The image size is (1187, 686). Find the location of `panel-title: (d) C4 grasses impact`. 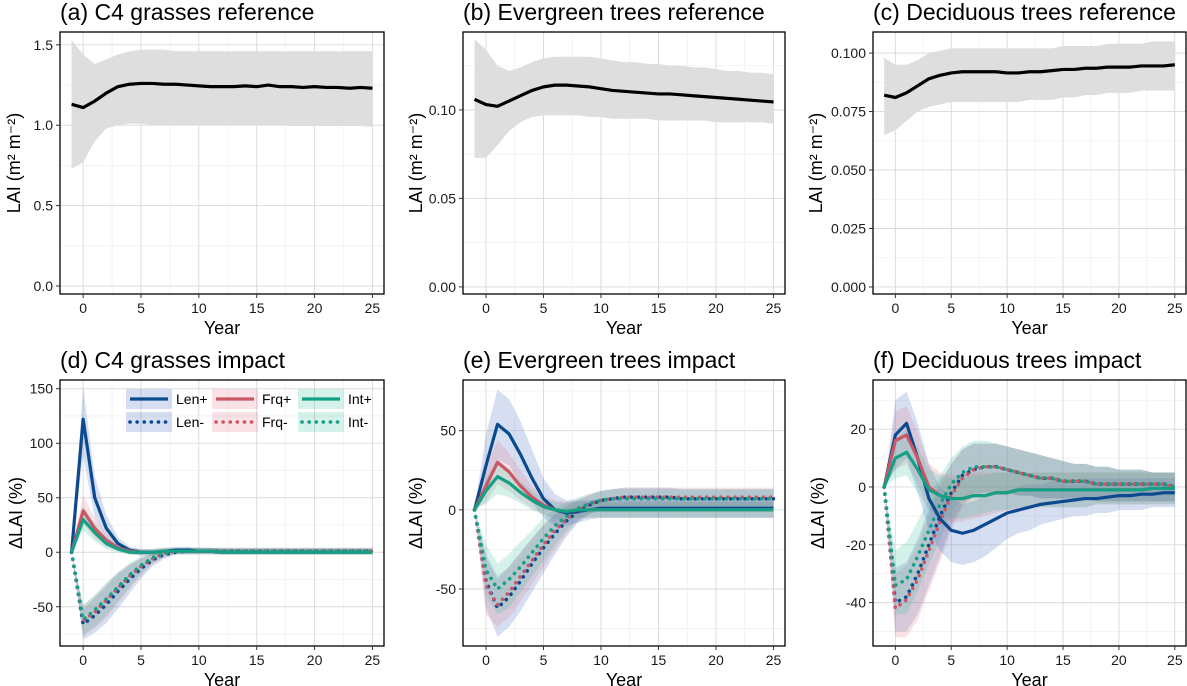

panel-title: (d) C4 grasses impact is located at coordinates (173, 360).